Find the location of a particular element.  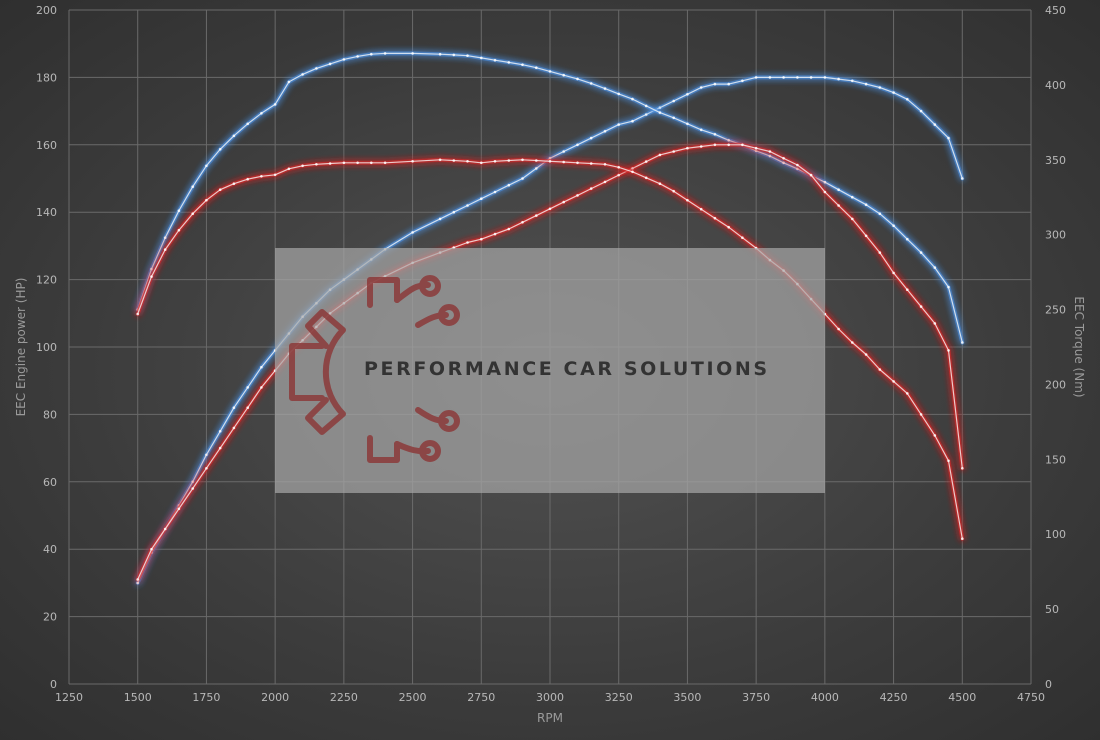

y-left-tick-label: 40 is located at coordinates (50, 549).